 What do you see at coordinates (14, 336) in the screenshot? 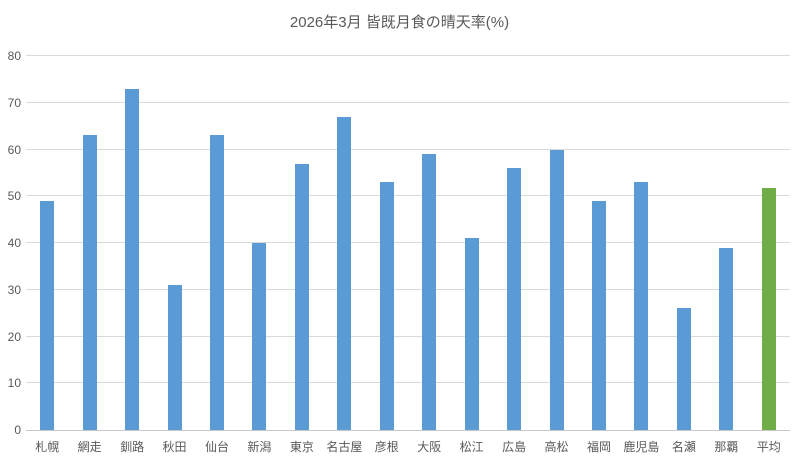
I see `y-tick-label: 20` at bounding box center [14, 336].